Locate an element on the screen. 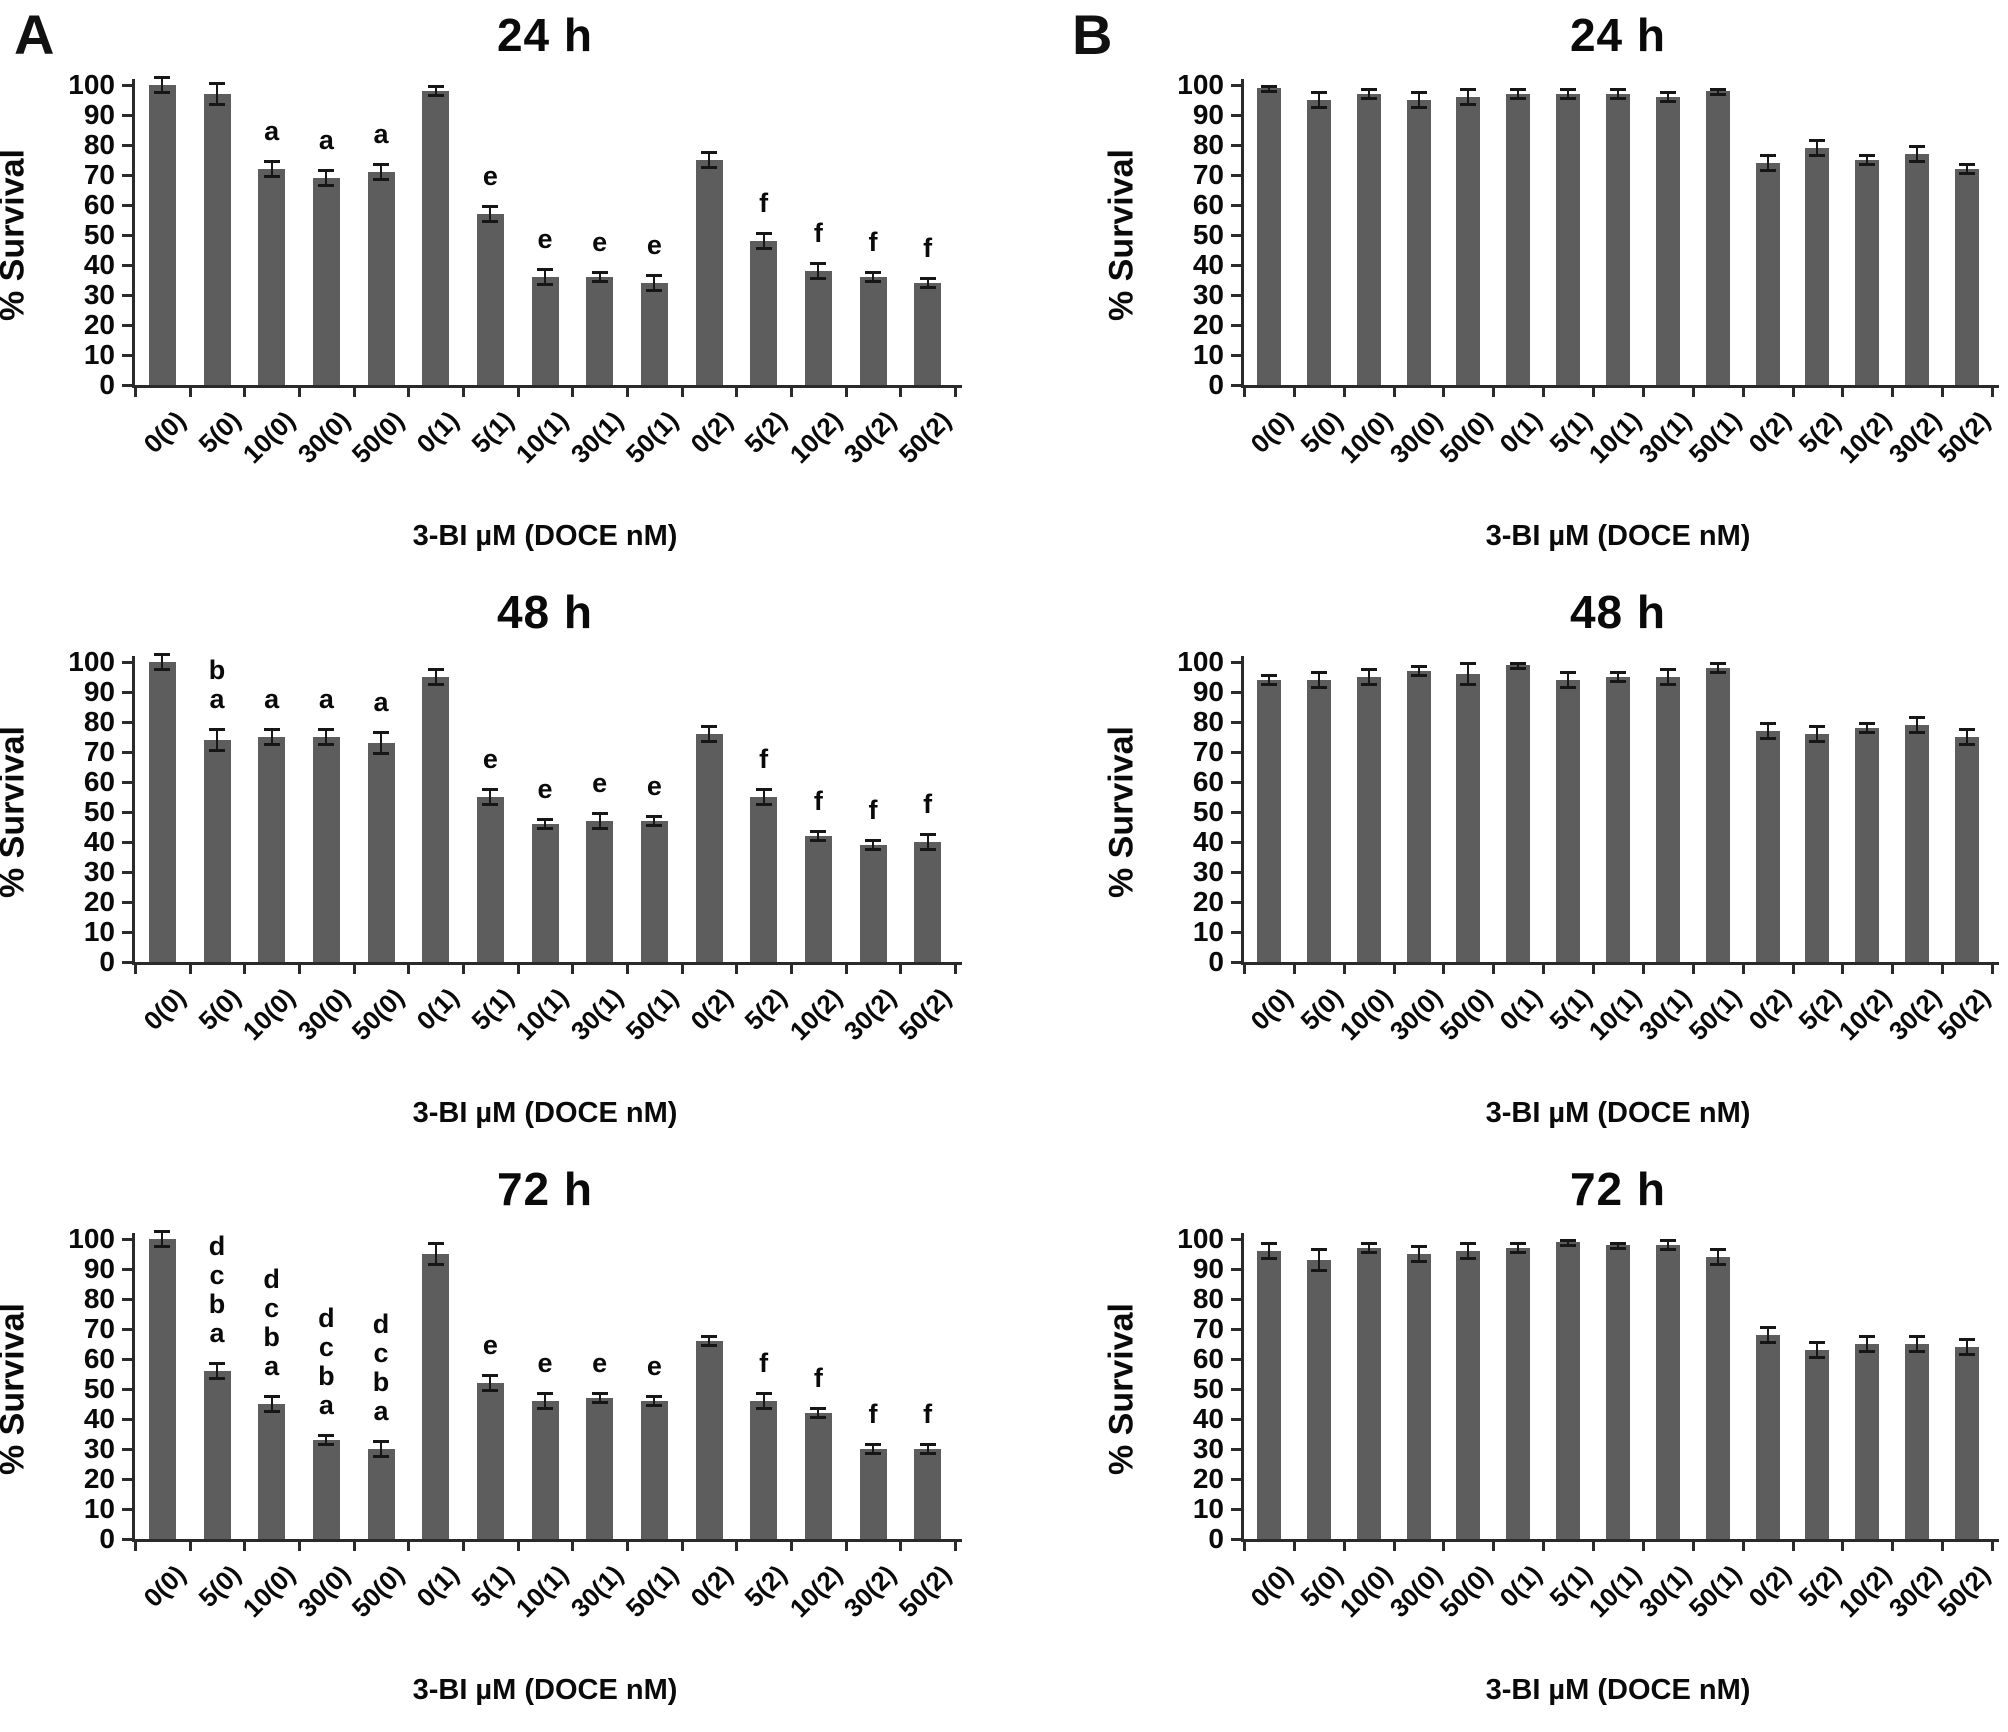 This screenshot has height=1732, width=2008. y-tick-label: 40 is located at coordinates (1208, 841).